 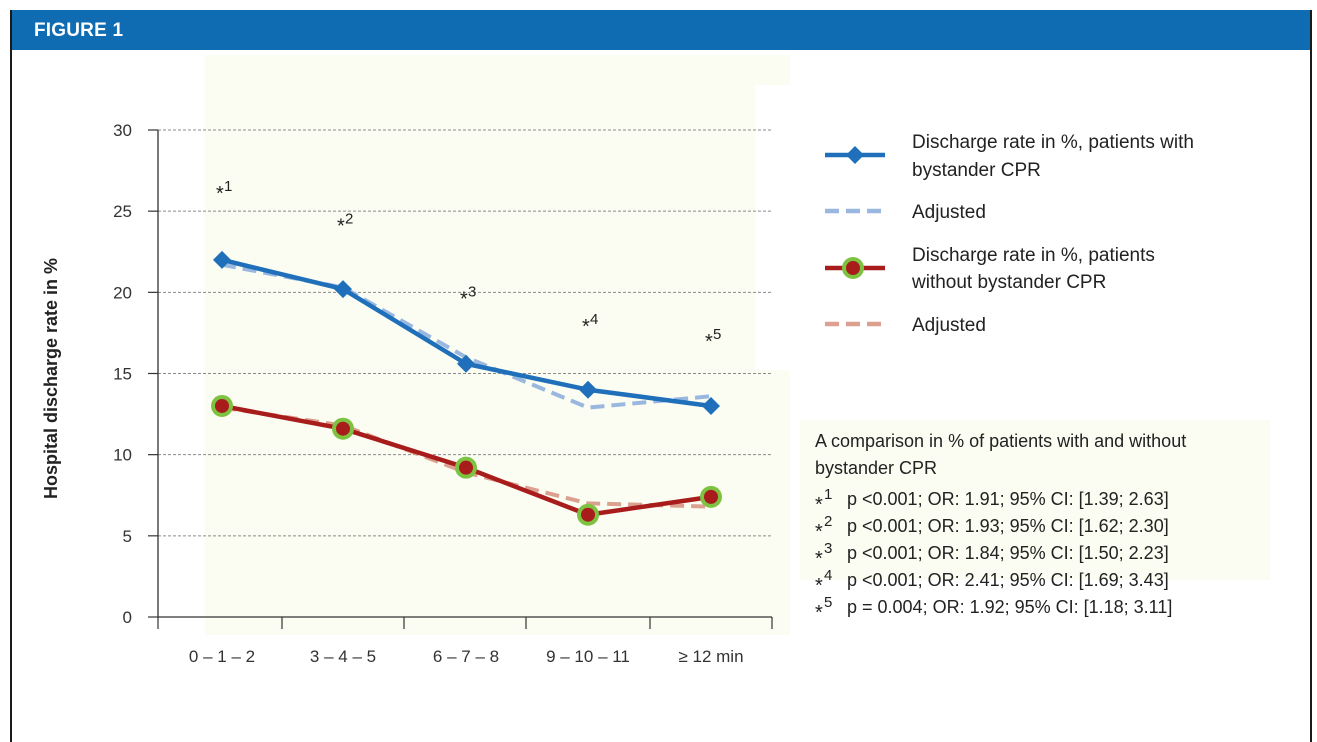 I want to click on annotation-row-text: p <0.001; OR: 1.91; 95% CI: [1.39; 2.63], so click(x=1008, y=499).